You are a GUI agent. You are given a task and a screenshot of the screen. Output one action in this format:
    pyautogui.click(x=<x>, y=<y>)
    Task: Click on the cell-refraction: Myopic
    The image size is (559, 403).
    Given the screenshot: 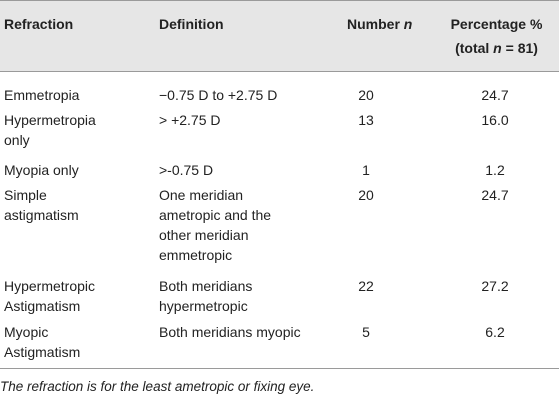 What is the action you would take?
    pyautogui.click(x=26, y=332)
    